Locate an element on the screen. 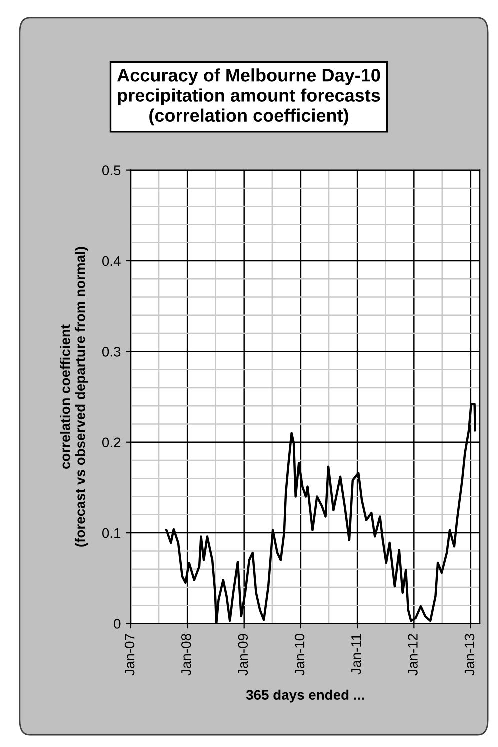 The height and width of the screenshot is (747, 498). x-tick-label: Jan-12 is located at coordinates (413, 655).